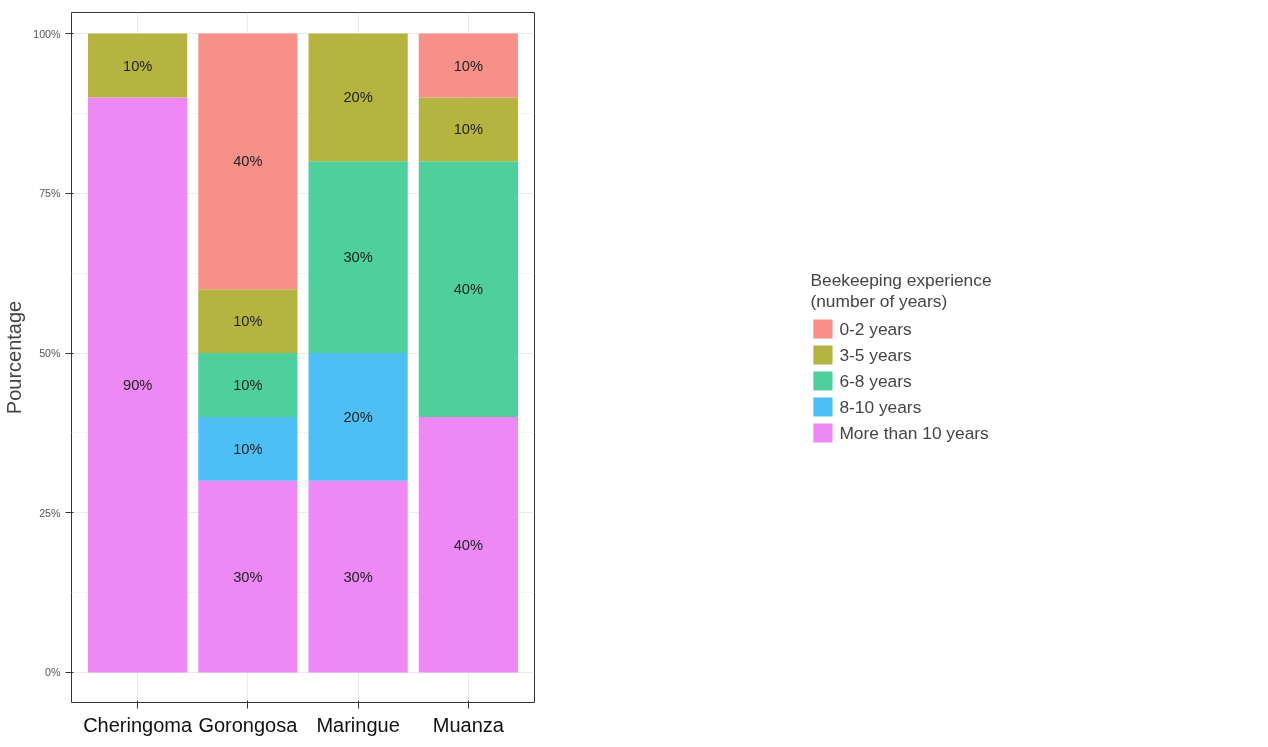  Describe the element at coordinates (47, 33) in the screenshot. I see `y-tick-label: 100%` at that location.